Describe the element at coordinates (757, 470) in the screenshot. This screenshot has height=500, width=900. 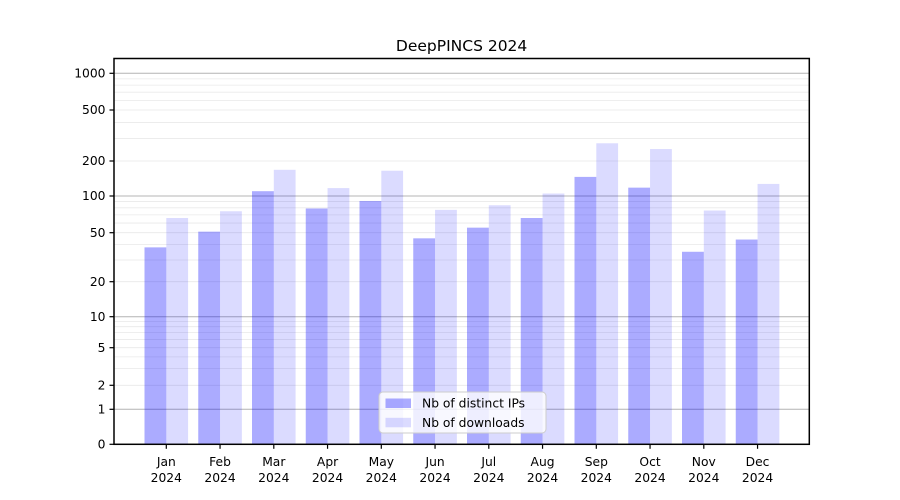
I see `x-tick-label: Dec 2024` at that location.